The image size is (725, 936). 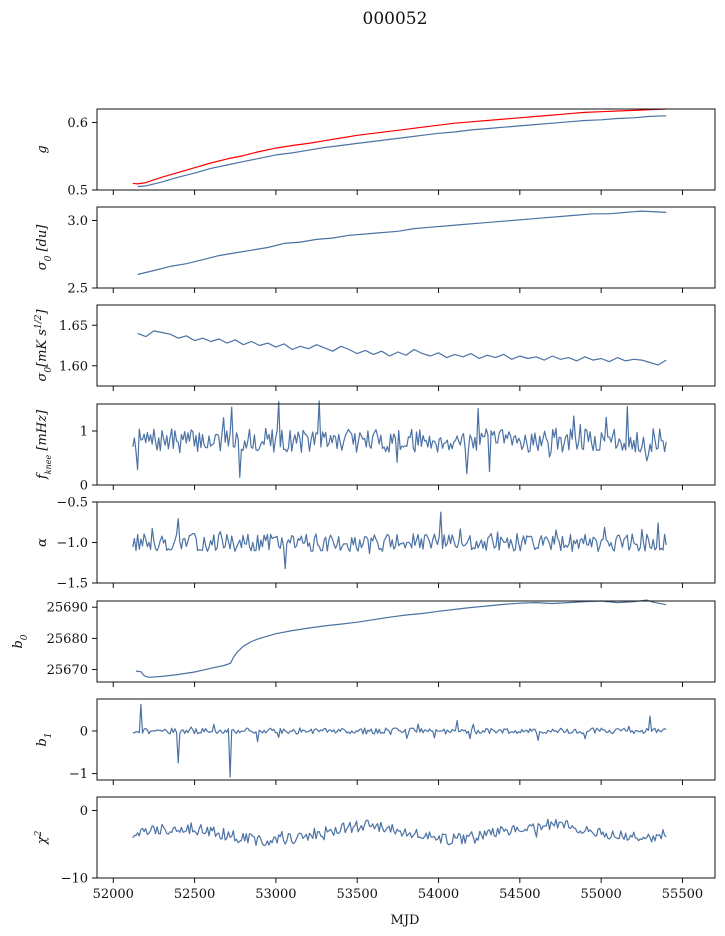 What do you see at coordinates (275, 894) in the screenshot?
I see `x-tick-label: 53000` at bounding box center [275, 894].